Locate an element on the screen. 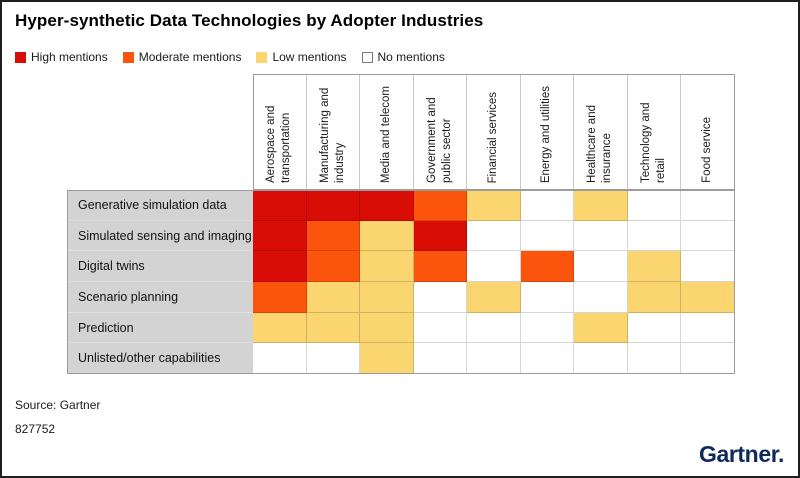  matrix-corner is located at coordinates (160, 132).